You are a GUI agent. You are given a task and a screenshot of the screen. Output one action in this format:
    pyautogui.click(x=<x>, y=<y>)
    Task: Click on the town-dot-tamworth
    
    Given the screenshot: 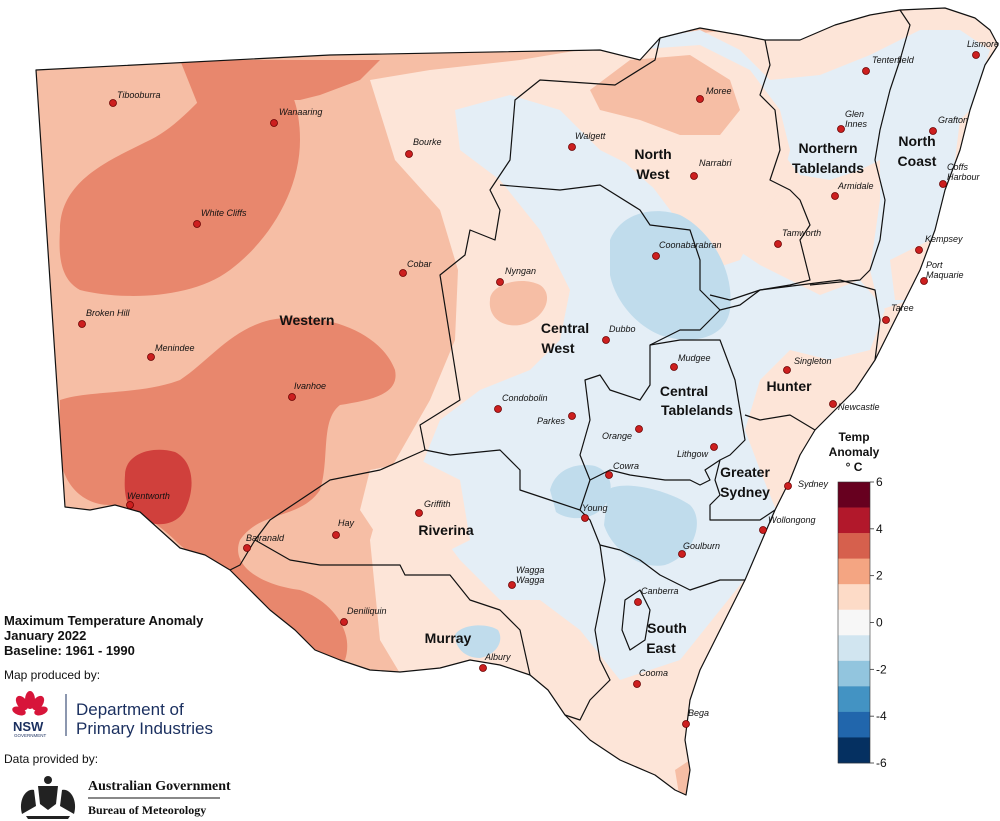 What is the action you would take?
    pyautogui.click(x=778, y=244)
    